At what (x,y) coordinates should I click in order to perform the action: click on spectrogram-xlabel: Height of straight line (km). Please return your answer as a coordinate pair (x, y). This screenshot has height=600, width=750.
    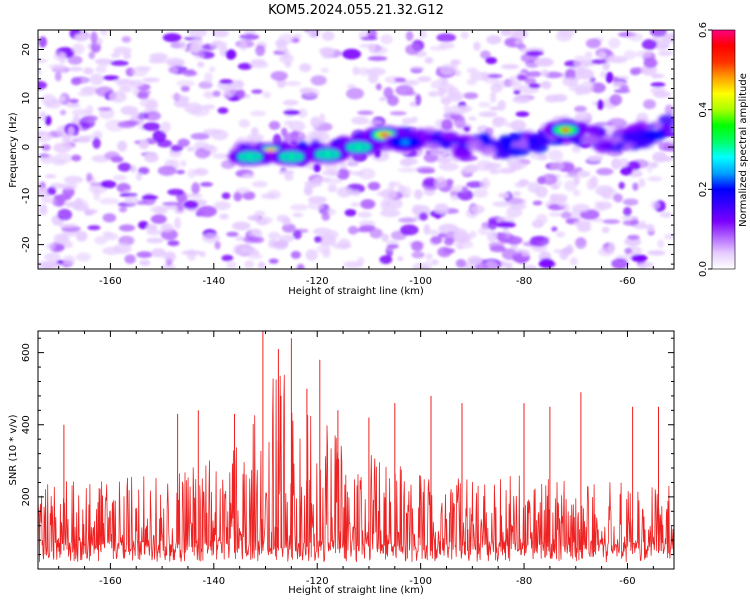
    Looking at the image, I should click on (356, 291).